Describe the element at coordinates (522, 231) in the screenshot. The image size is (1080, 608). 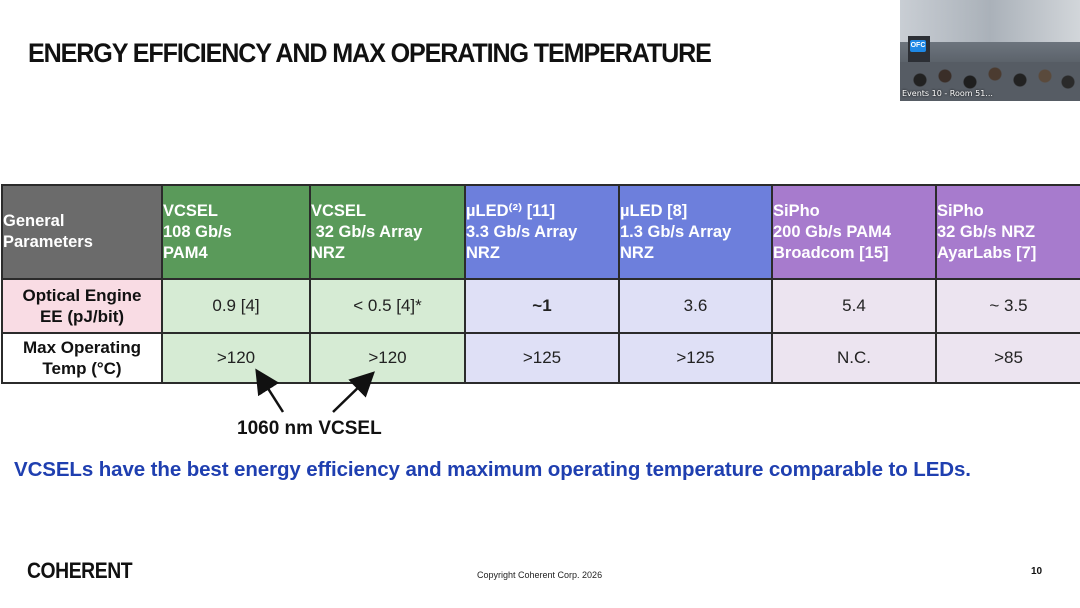
I see `header-line: 3.3 Gb/s Array` at that location.